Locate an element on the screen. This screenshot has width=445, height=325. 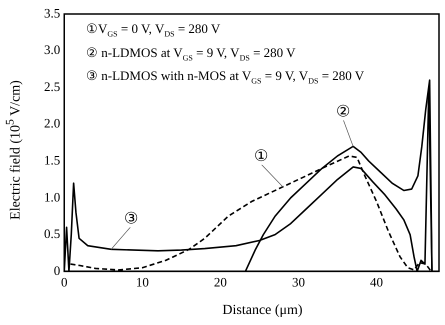
y-tick-label: 3.5 is located at coordinates (52, 12).